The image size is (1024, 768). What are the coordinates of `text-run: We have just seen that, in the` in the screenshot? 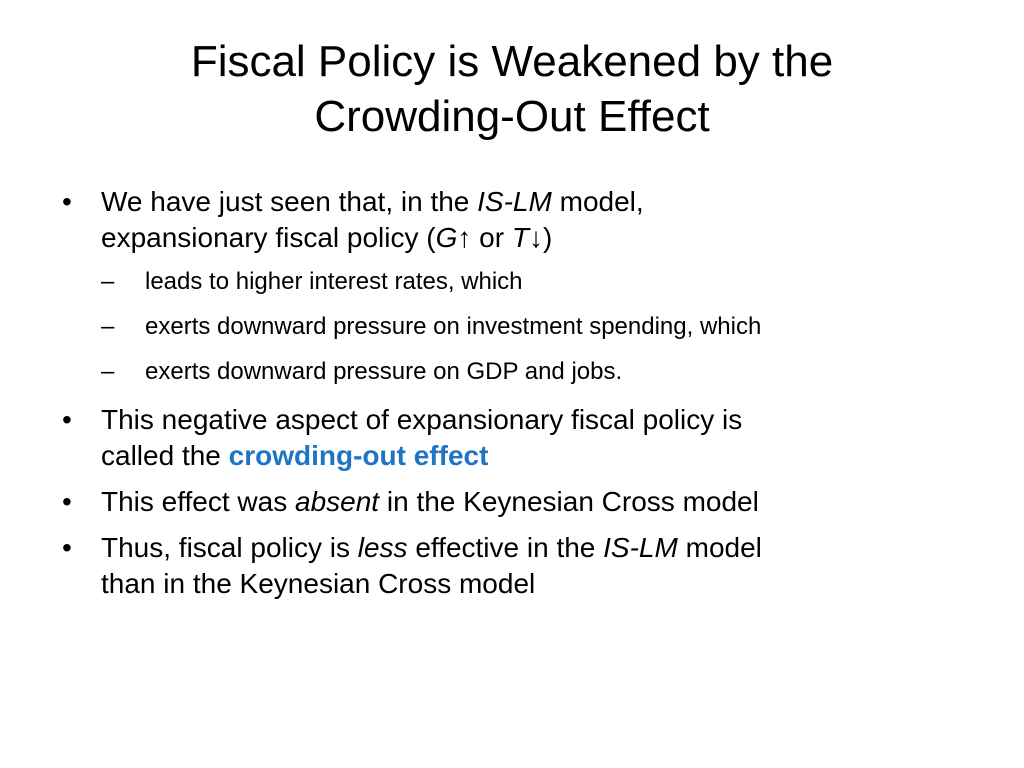 It's located at (289, 201).